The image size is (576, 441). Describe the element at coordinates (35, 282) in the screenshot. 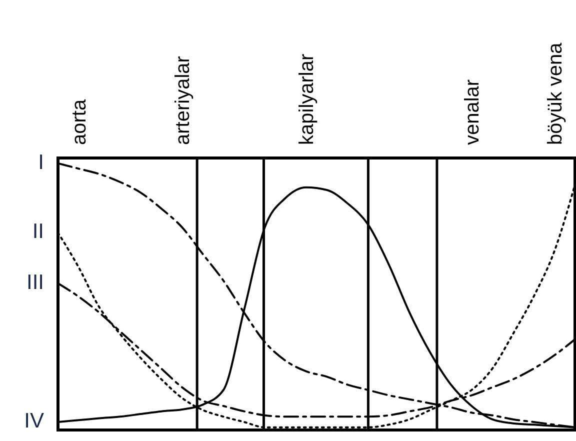

I see `series-label: III` at that location.